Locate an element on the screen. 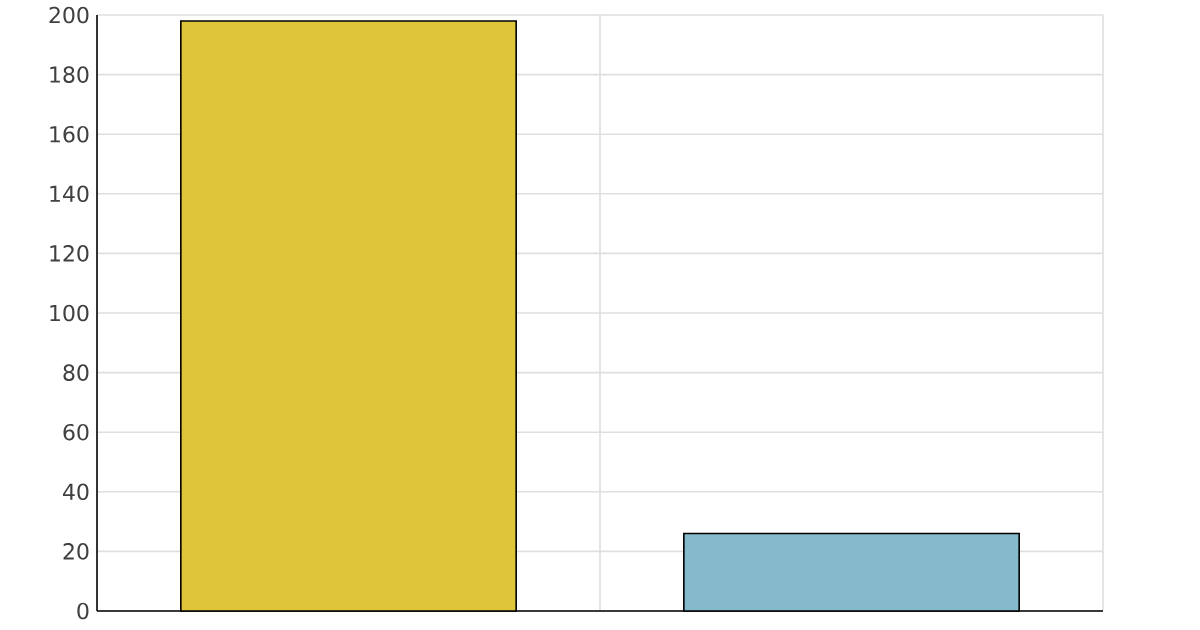 This screenshot has width=1200, height=630. y-tick-label: 60 is located at coordinates (76, 432).